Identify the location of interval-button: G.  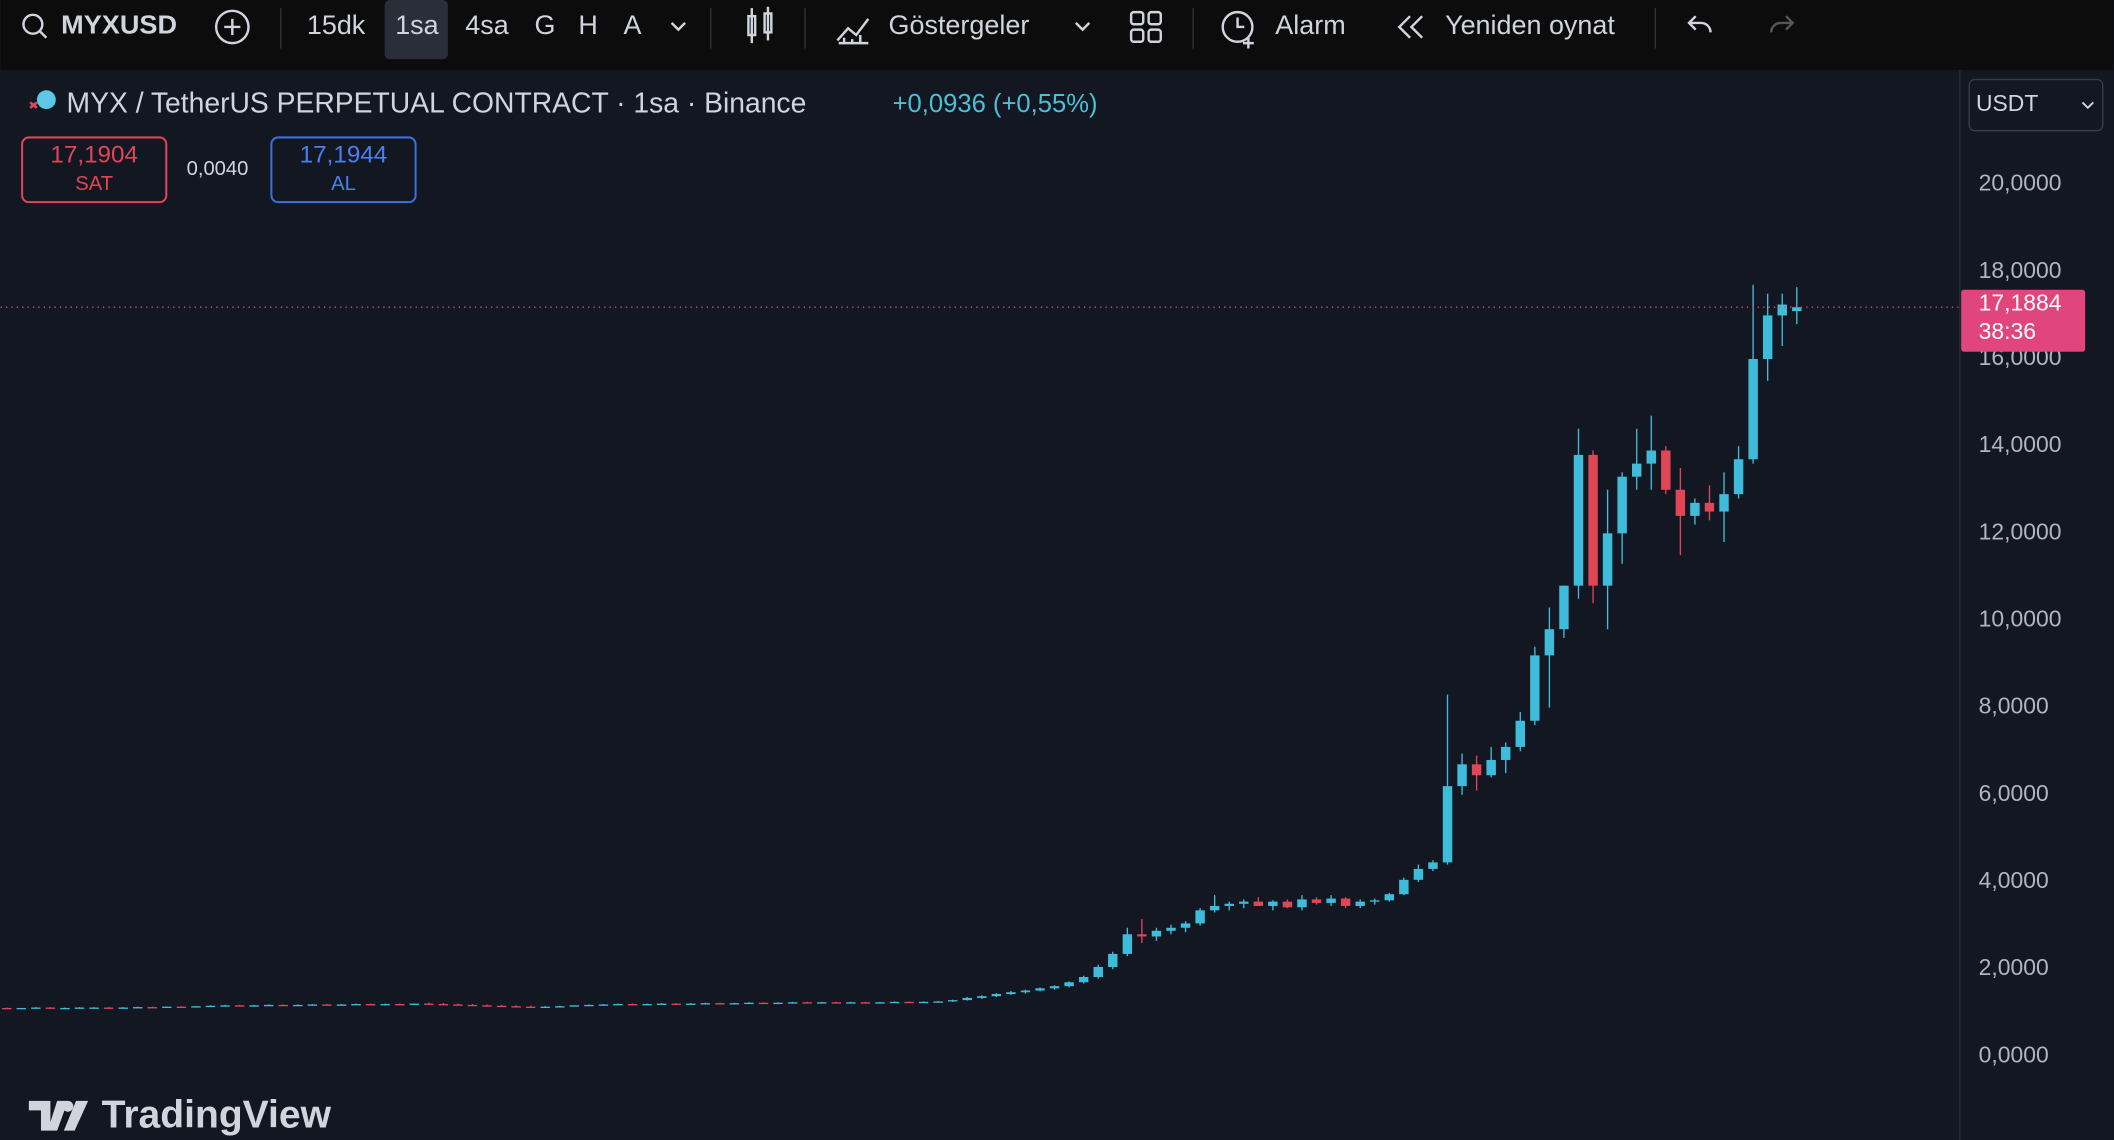
(544, 25).